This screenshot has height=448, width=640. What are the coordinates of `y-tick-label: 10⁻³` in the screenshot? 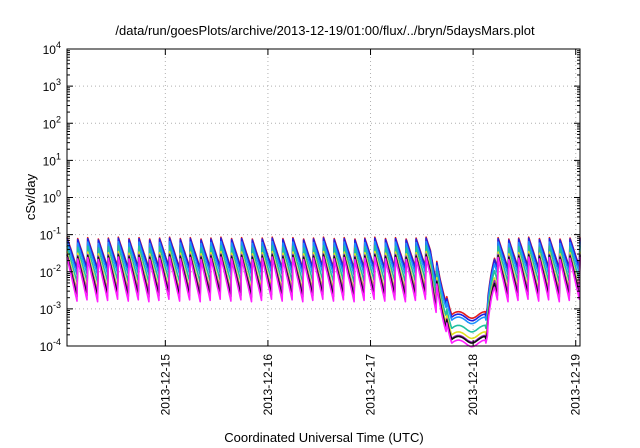 It's located at (50, 308).